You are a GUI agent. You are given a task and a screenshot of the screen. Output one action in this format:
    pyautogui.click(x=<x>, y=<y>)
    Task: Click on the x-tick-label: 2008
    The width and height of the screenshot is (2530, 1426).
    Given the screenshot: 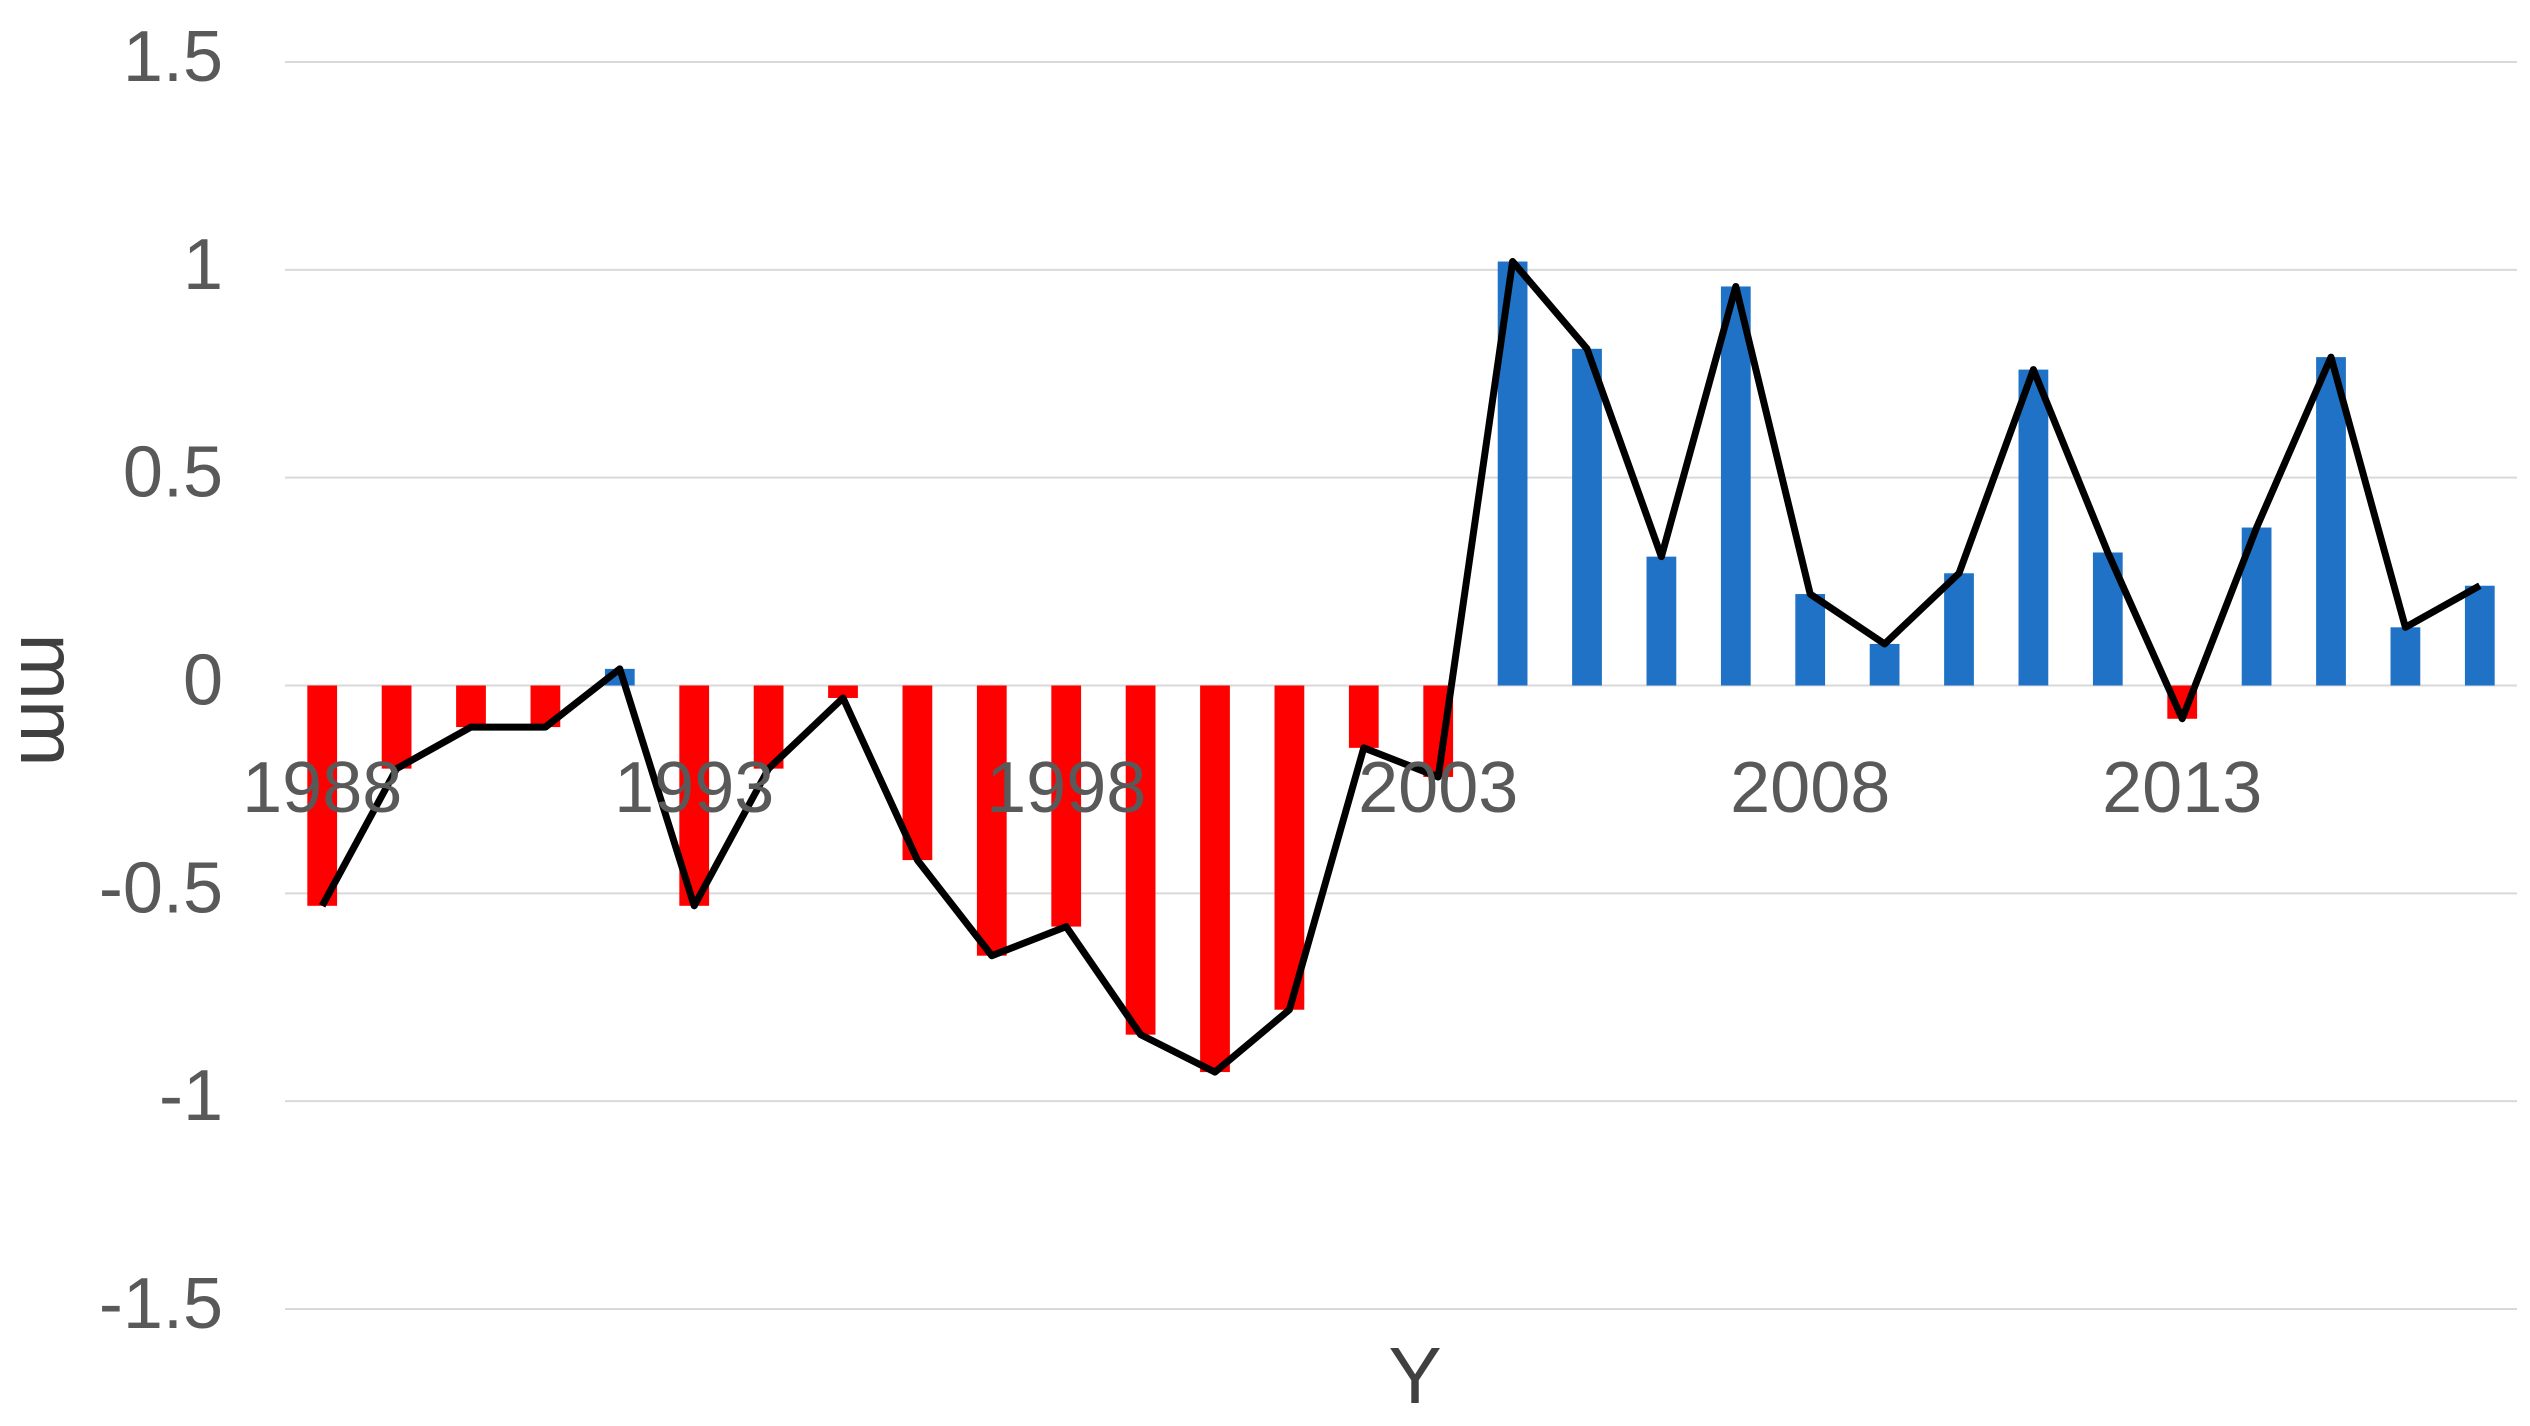 What is the action you would take?
    pyautogui.click(x=1810, y=788)
    